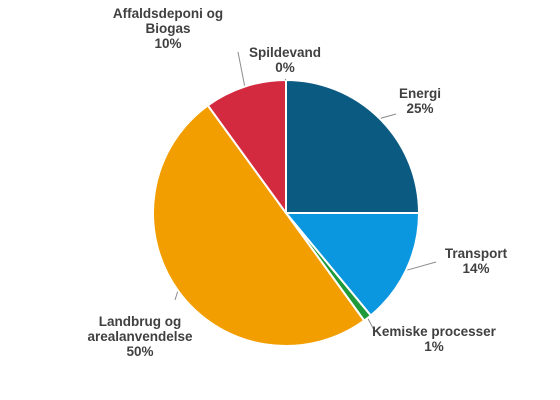 The image size is (560, 400). What do you see at coordinates (434, 346) in the screenshot?
I see `slice-value-label: 1%` at bounding box center [434, 346].